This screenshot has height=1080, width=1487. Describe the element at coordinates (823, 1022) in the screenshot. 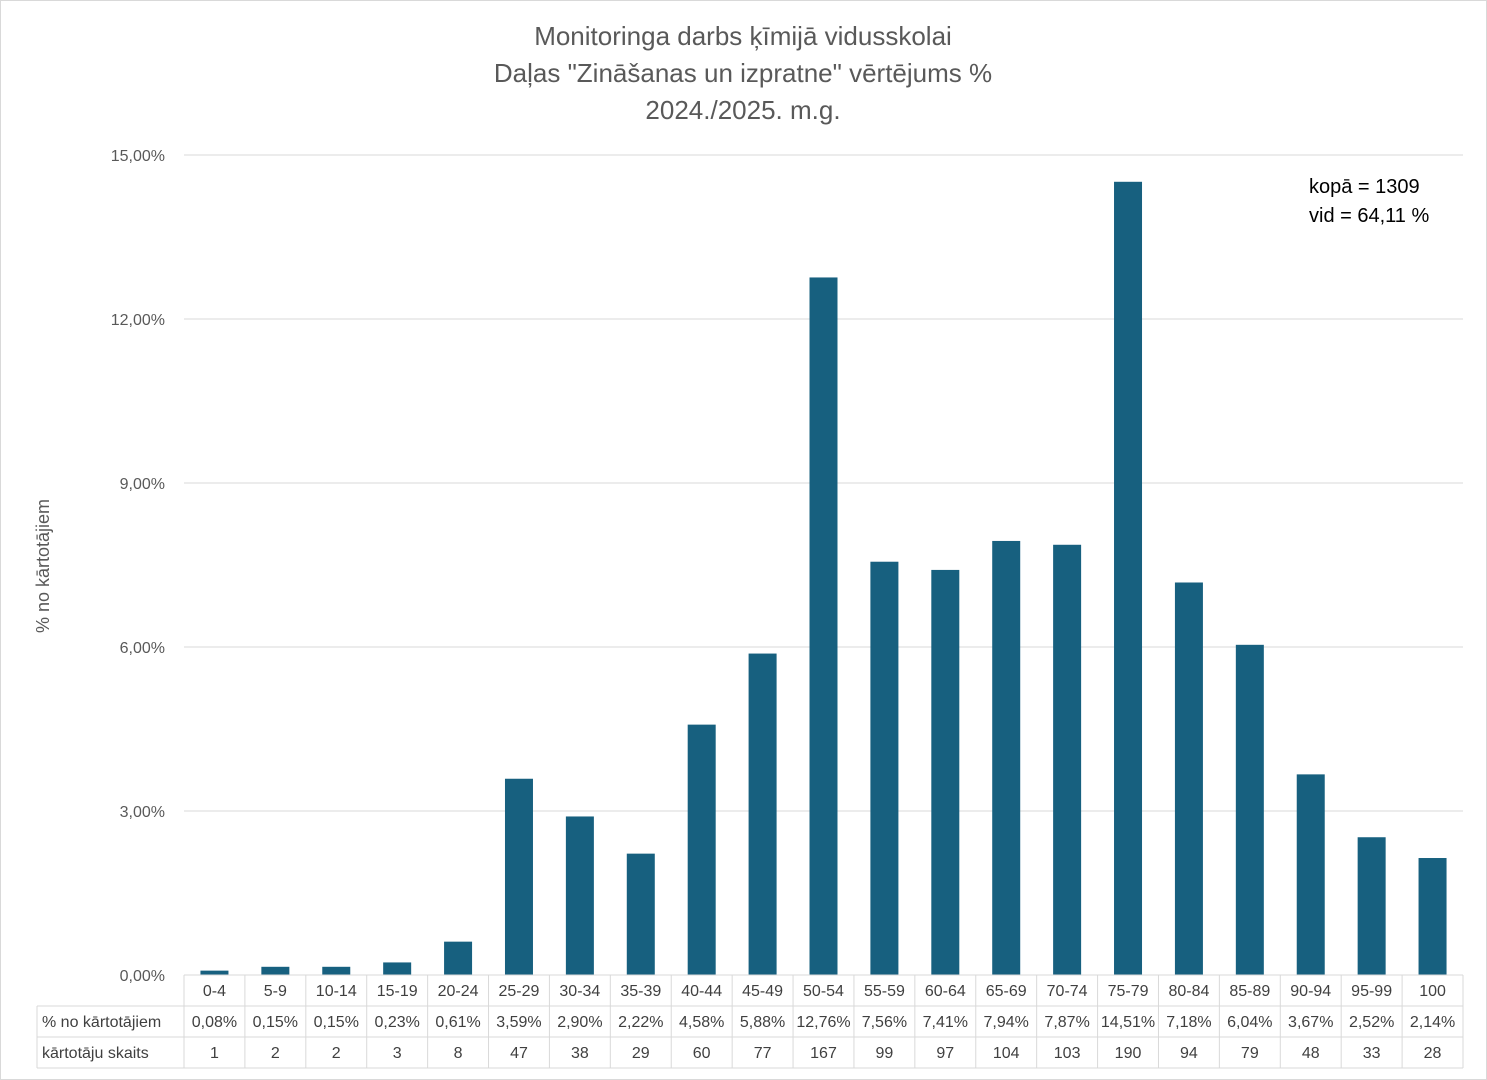

I see `table-cell: 12,76%` at that location.